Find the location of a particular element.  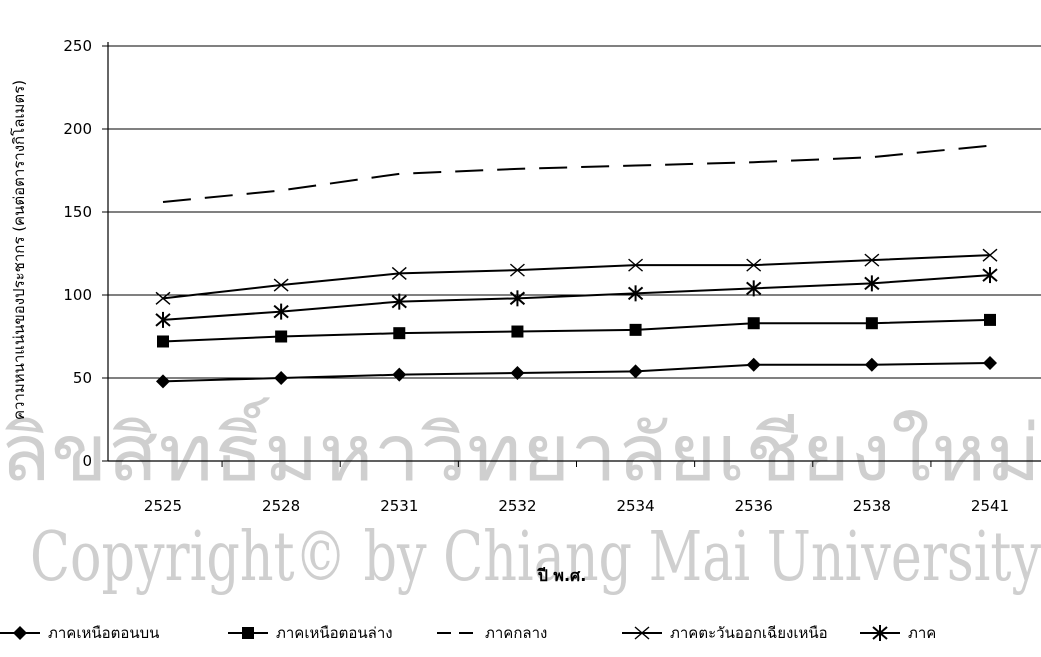

y-tick-label: 0 is located at coordinates (87, 461).